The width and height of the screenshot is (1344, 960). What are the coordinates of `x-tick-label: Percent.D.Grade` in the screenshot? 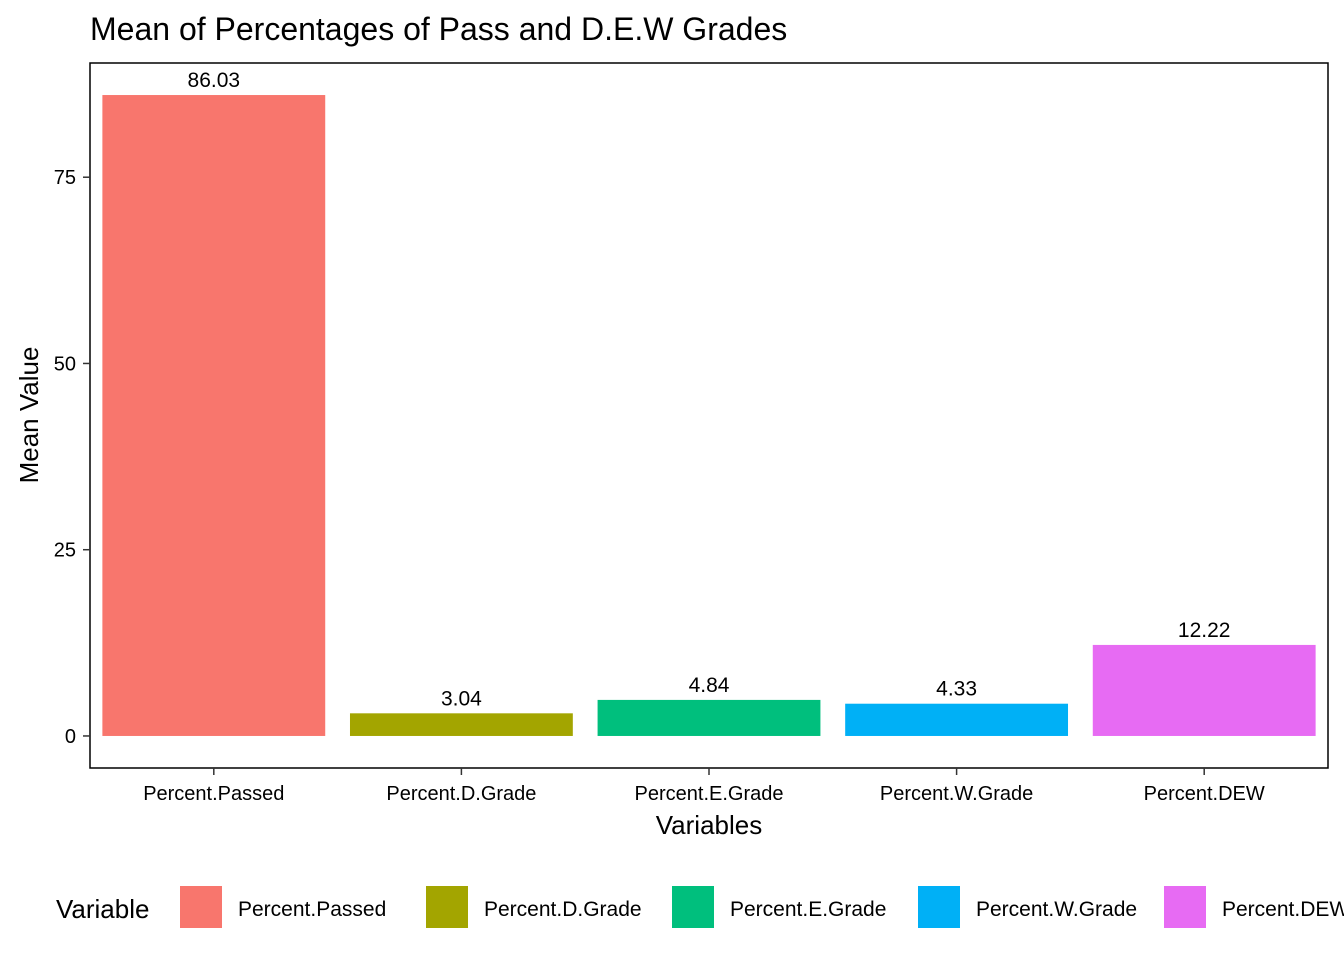 It's located at (461, 794).